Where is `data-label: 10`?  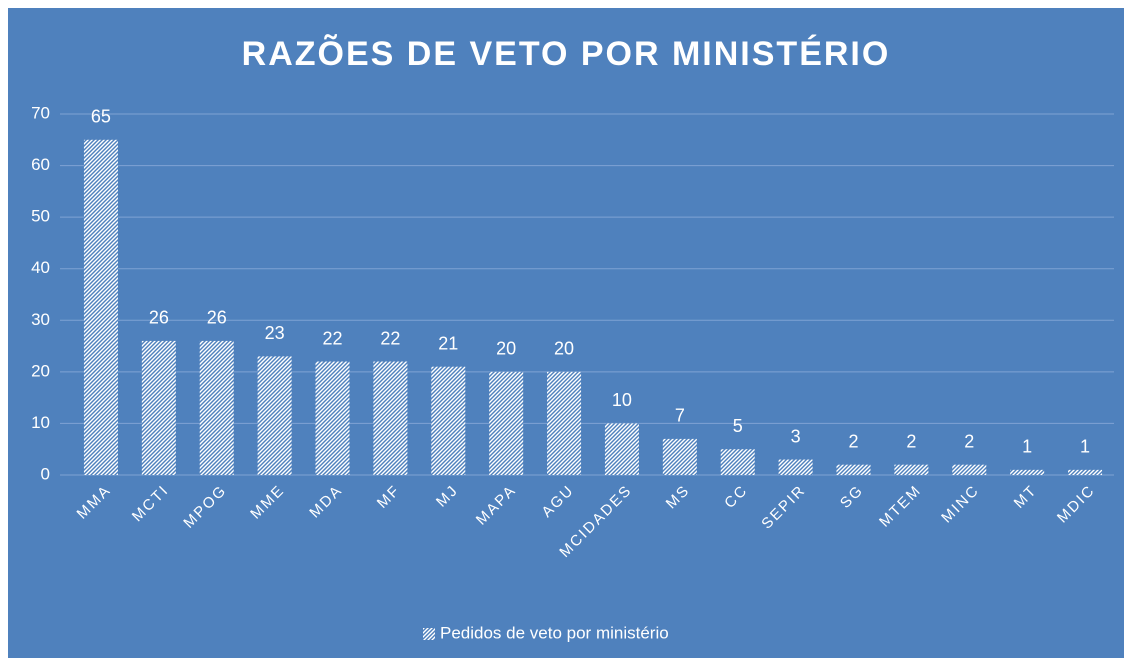 data-label: 10 is located at coordinates (622, 400).